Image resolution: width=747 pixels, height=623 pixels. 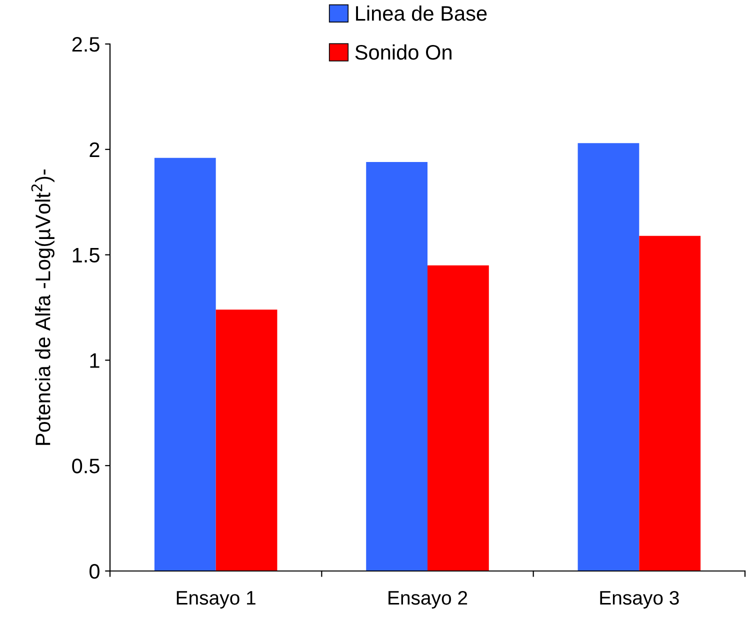 What do you see at coordinates (421, 13) in the screenshot?
I see `legend-label: Linea de Base` at bounding box center [421, 13].